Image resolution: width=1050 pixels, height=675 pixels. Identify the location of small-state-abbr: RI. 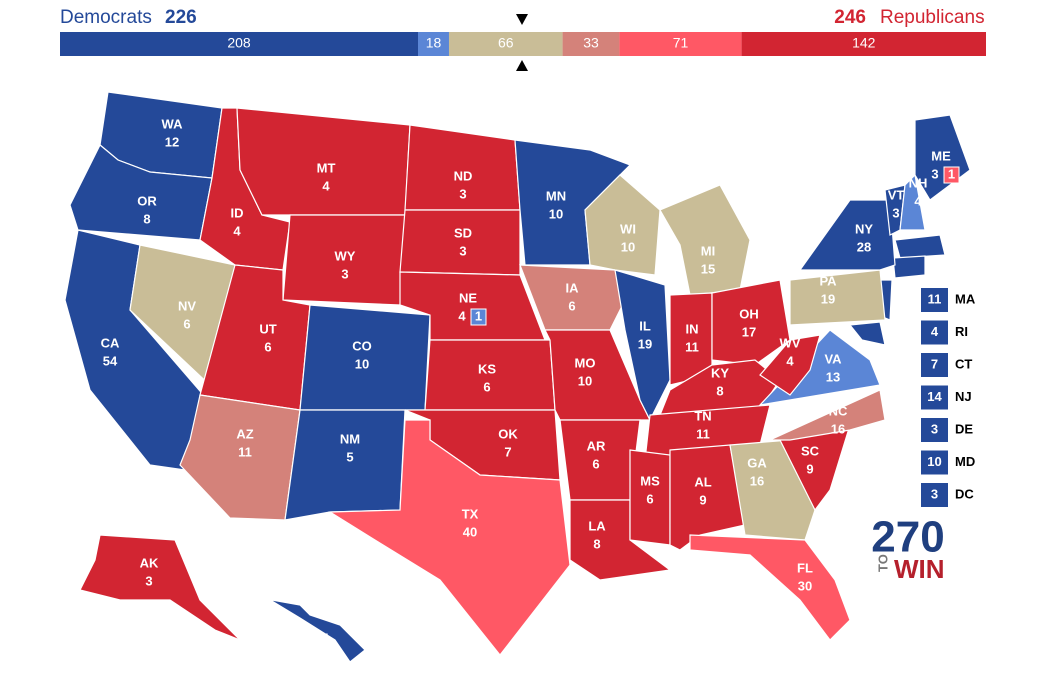
(961, 331).